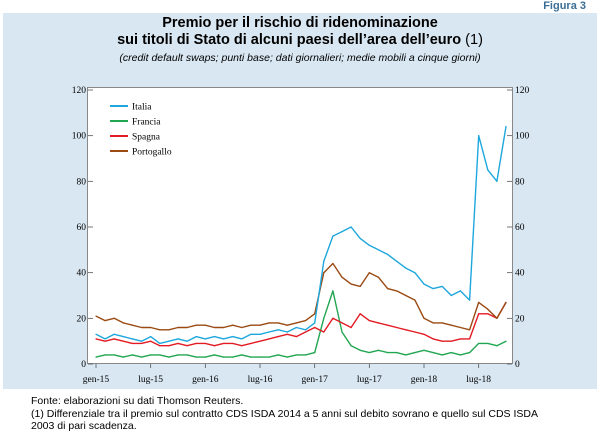  What do you see at coordinates (96, 380) in the screenshot?
I see `x-tick-label: gen-15` at bounding box center [96, 380].